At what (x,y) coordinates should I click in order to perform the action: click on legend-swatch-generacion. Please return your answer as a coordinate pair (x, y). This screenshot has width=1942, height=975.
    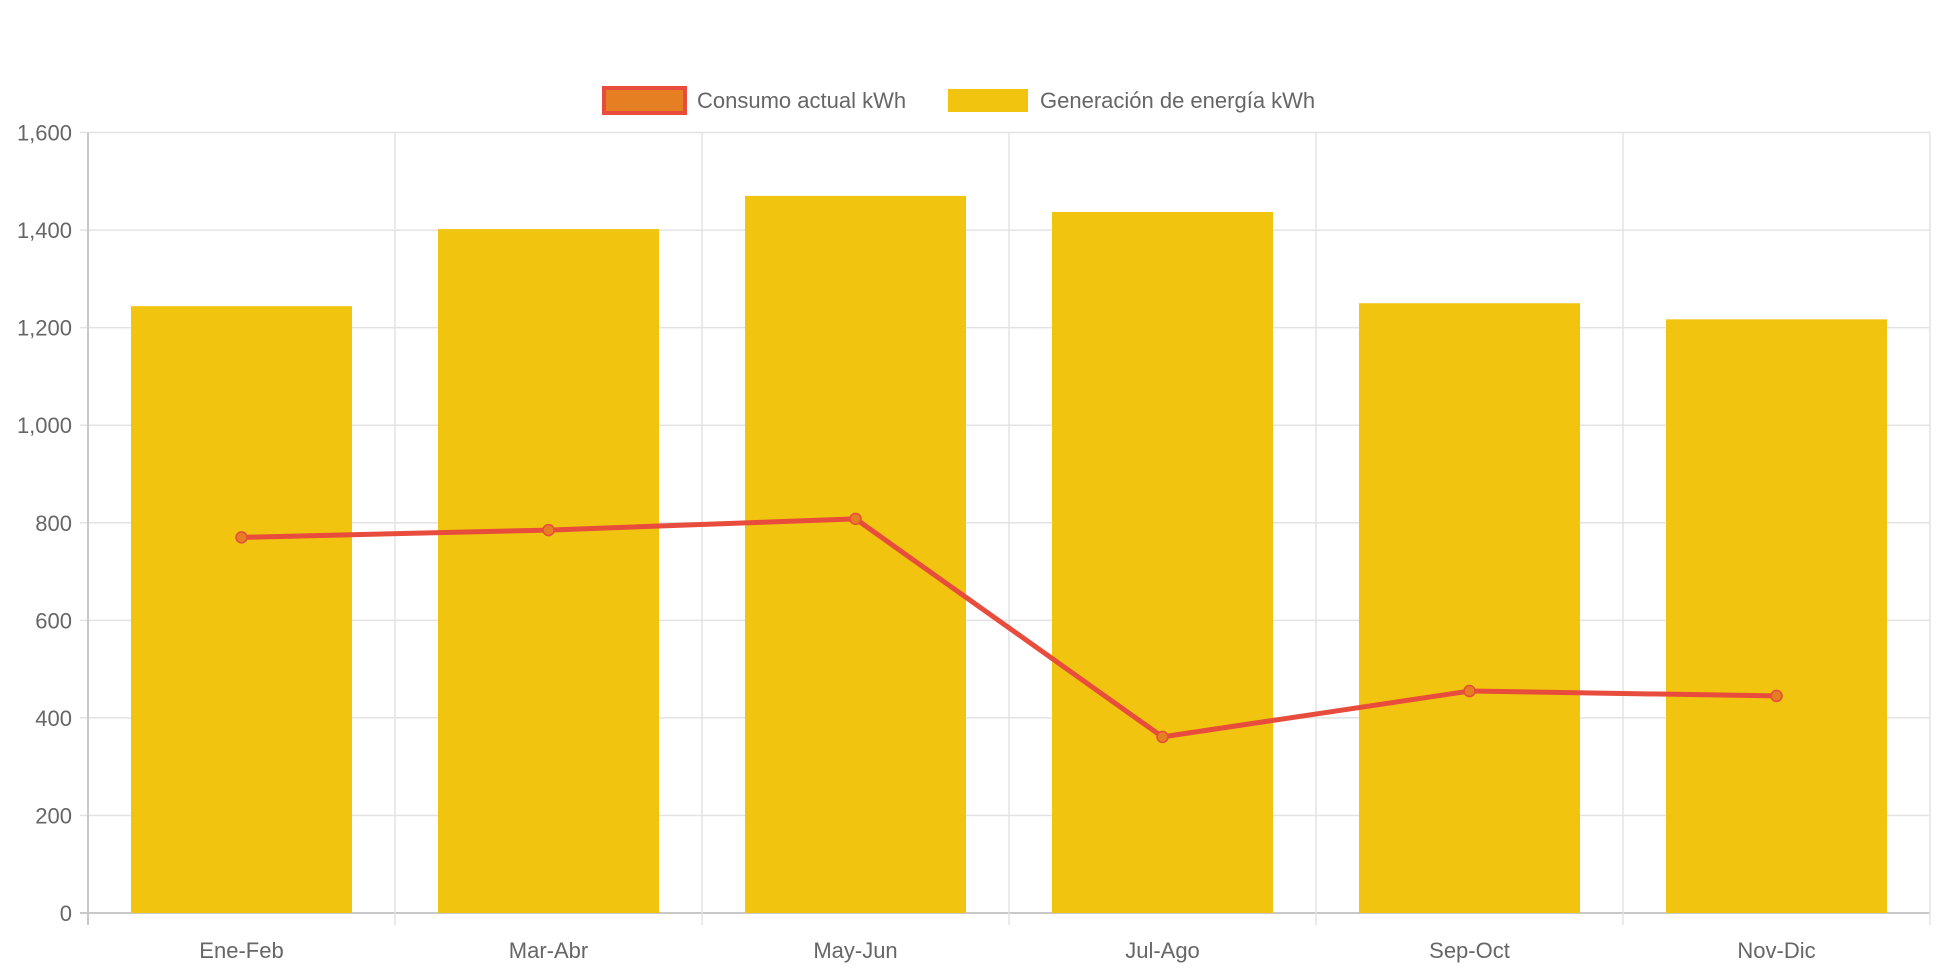
    Looking at the image, I should click on (988, 100).